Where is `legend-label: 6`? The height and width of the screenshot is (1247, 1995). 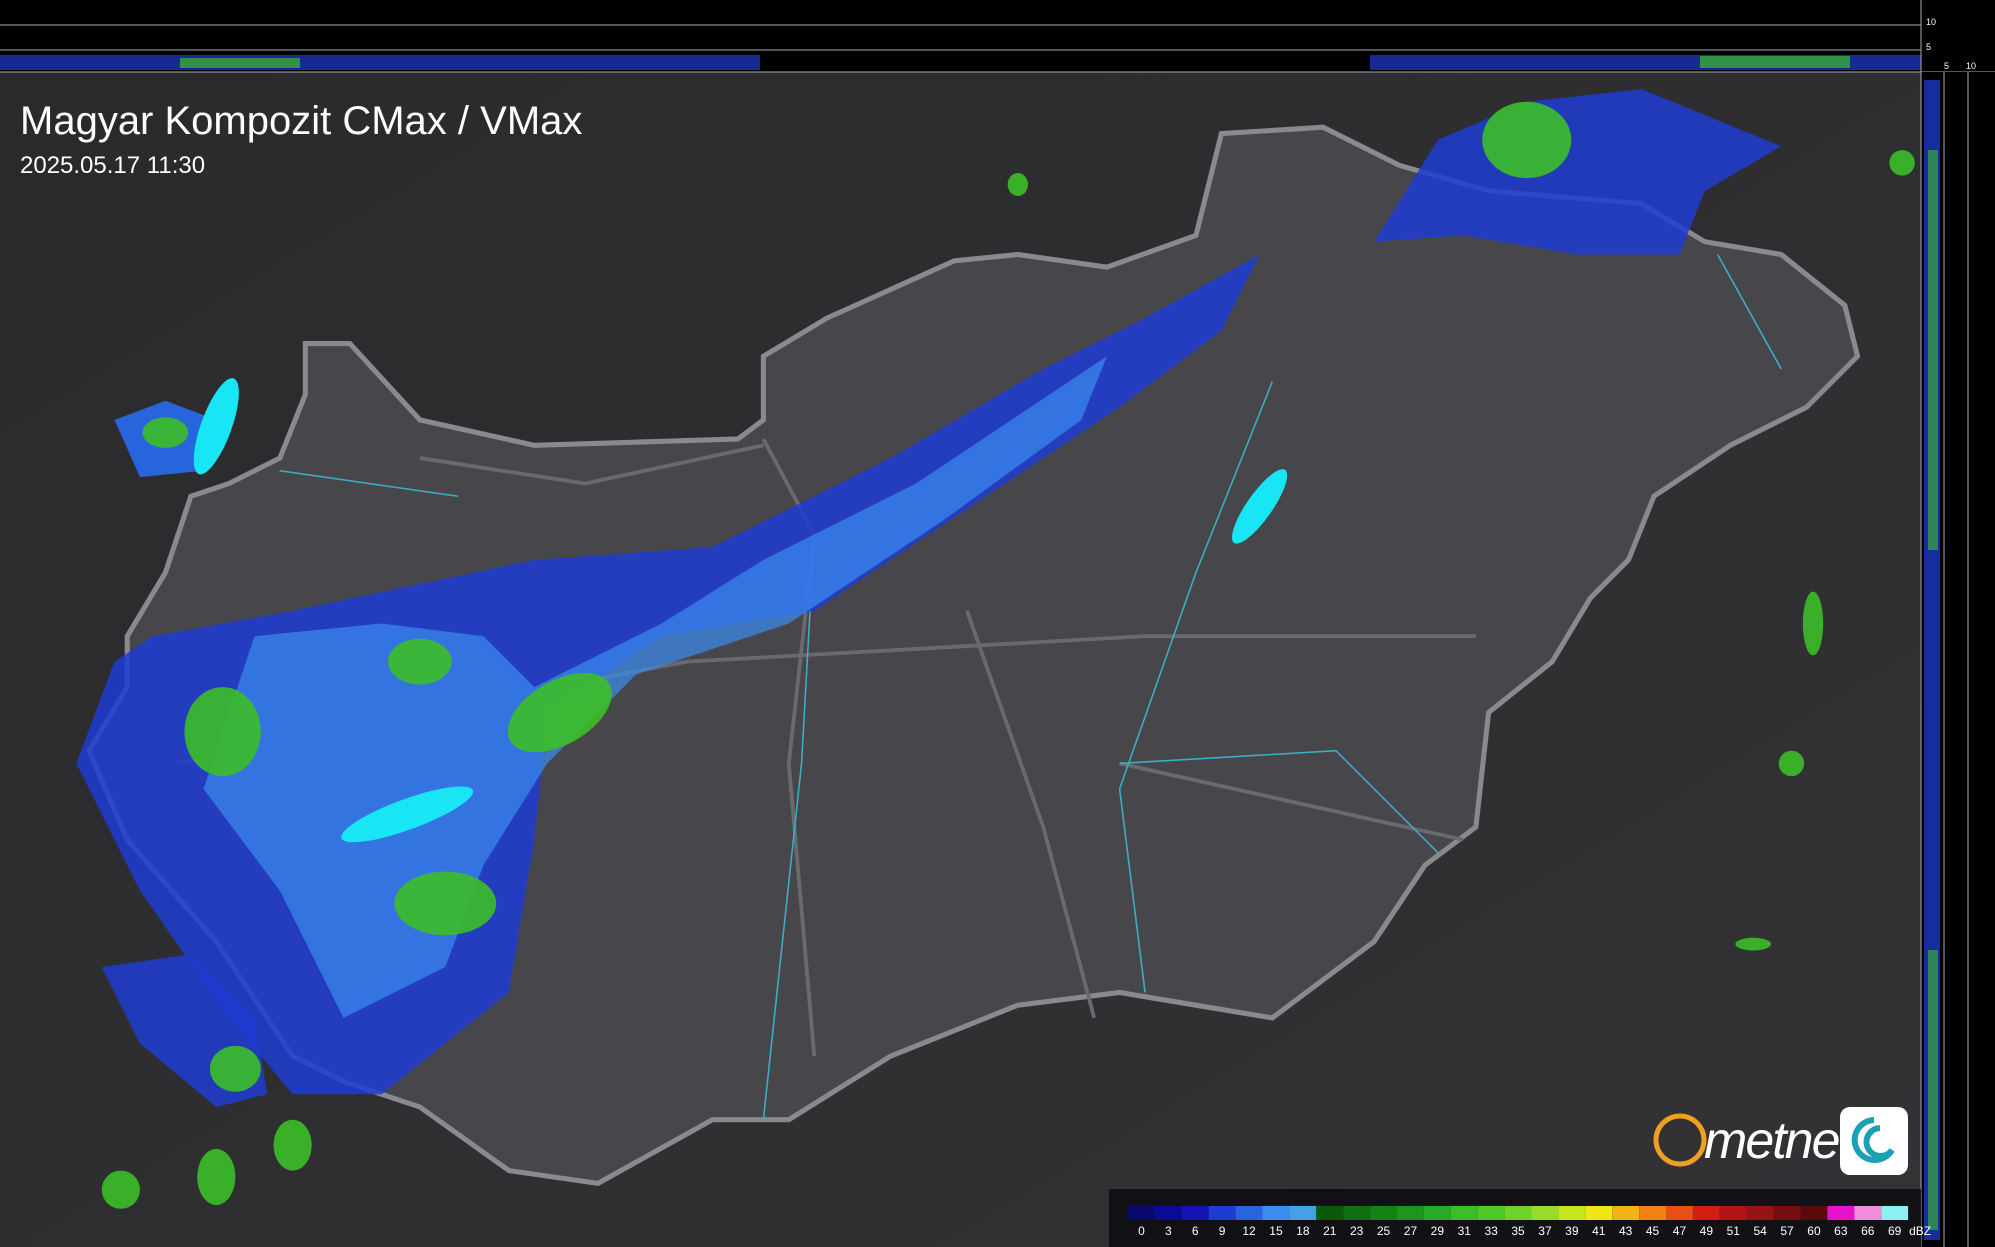 legend-label: 6 is located at coordinates (1195, 1231).